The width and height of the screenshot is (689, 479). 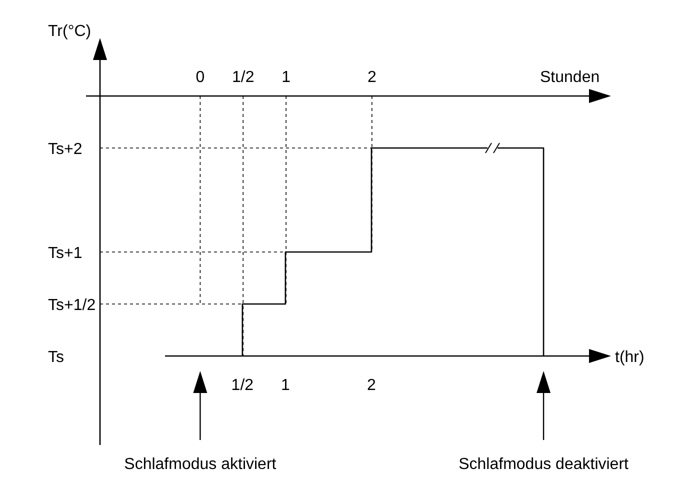 What do you see at coordinates (629, 357) in the screenshot?
I see `x-axis-title: t(hr)` at bounding box center [629, 357].